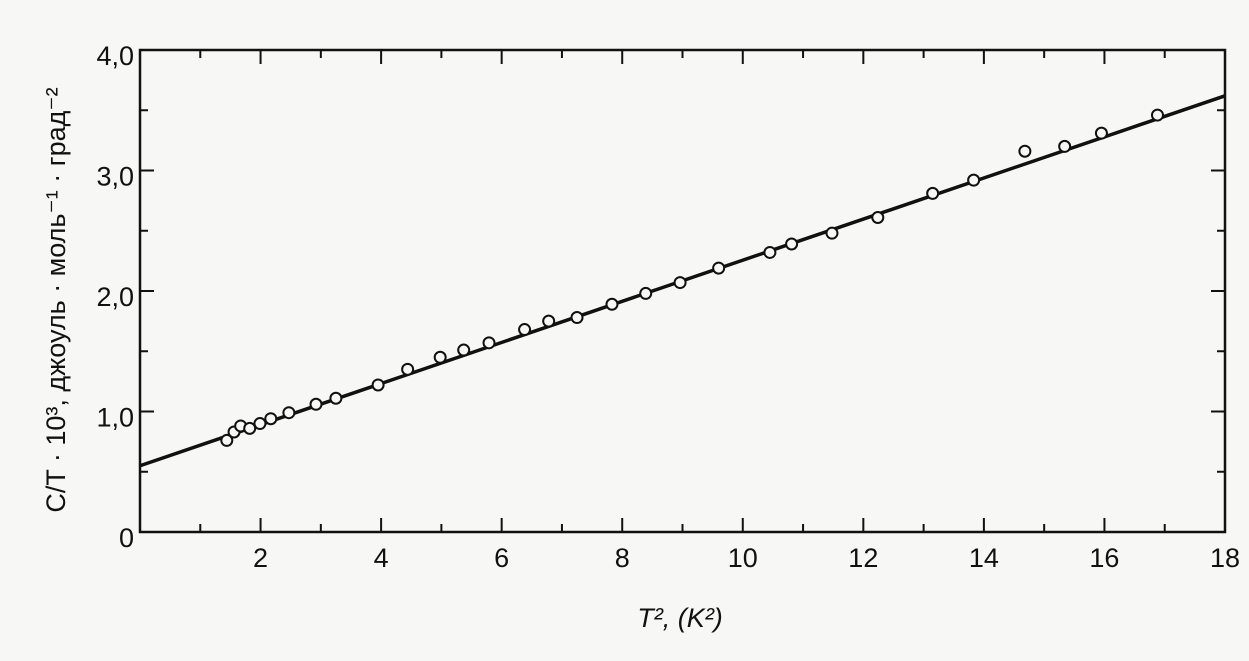  I want to click on x-tick-label: 2, so click(260, 558).